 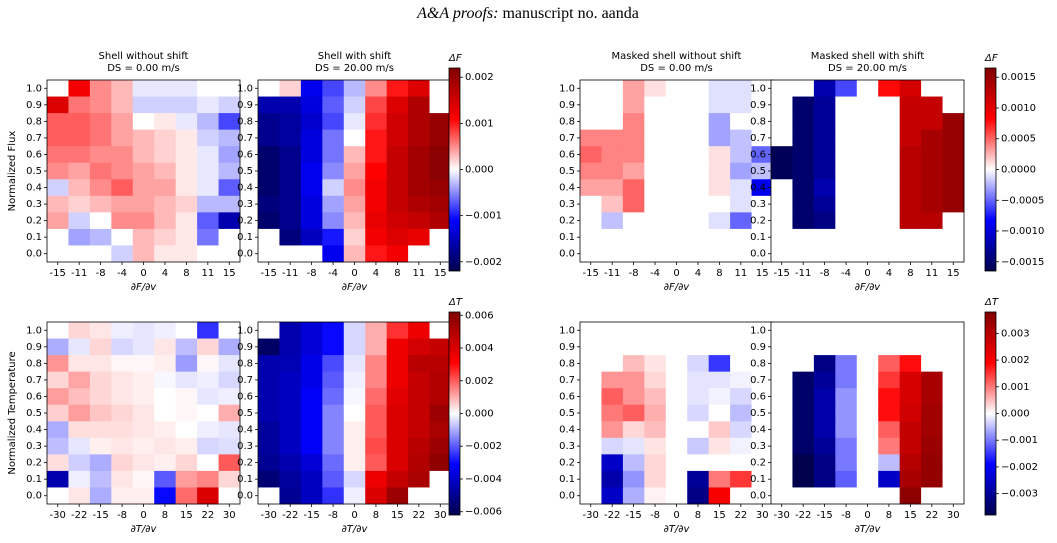 What do you see at coordinates (567, 496) in the screenshot?
I see `y-tick-label: 0.0` at bounding box center [567, 496].